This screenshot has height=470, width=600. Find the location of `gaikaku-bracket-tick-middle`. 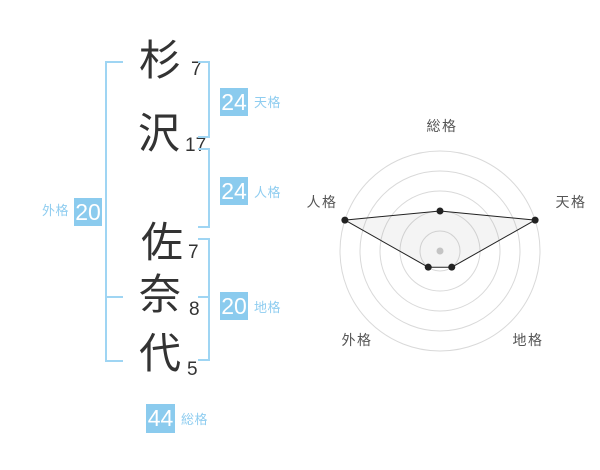

gaikaku-bracket-tick-middle is located at coordinates (114, 297).